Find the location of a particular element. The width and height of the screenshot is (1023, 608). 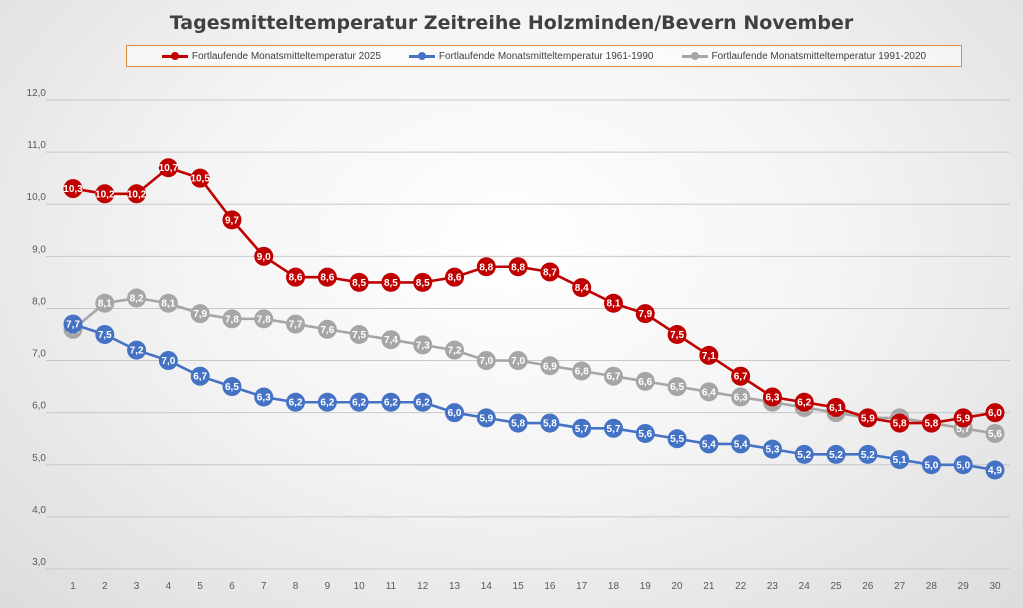

data-label-2025: 8,1 is located at coordinates (614, 304).